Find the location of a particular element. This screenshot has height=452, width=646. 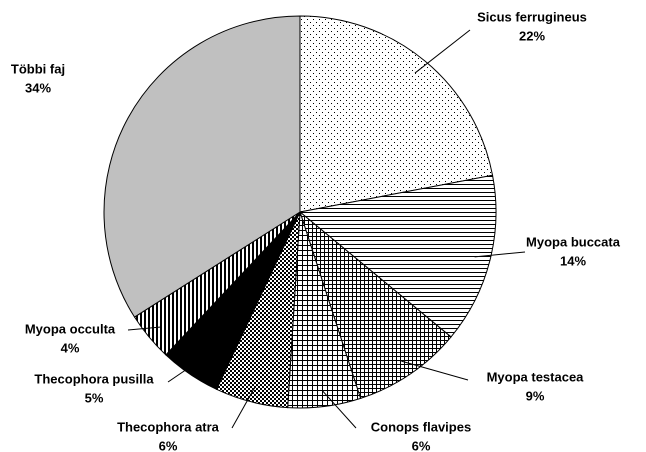

slice-label: Conops flavipes is located at coordinates (421, 426).